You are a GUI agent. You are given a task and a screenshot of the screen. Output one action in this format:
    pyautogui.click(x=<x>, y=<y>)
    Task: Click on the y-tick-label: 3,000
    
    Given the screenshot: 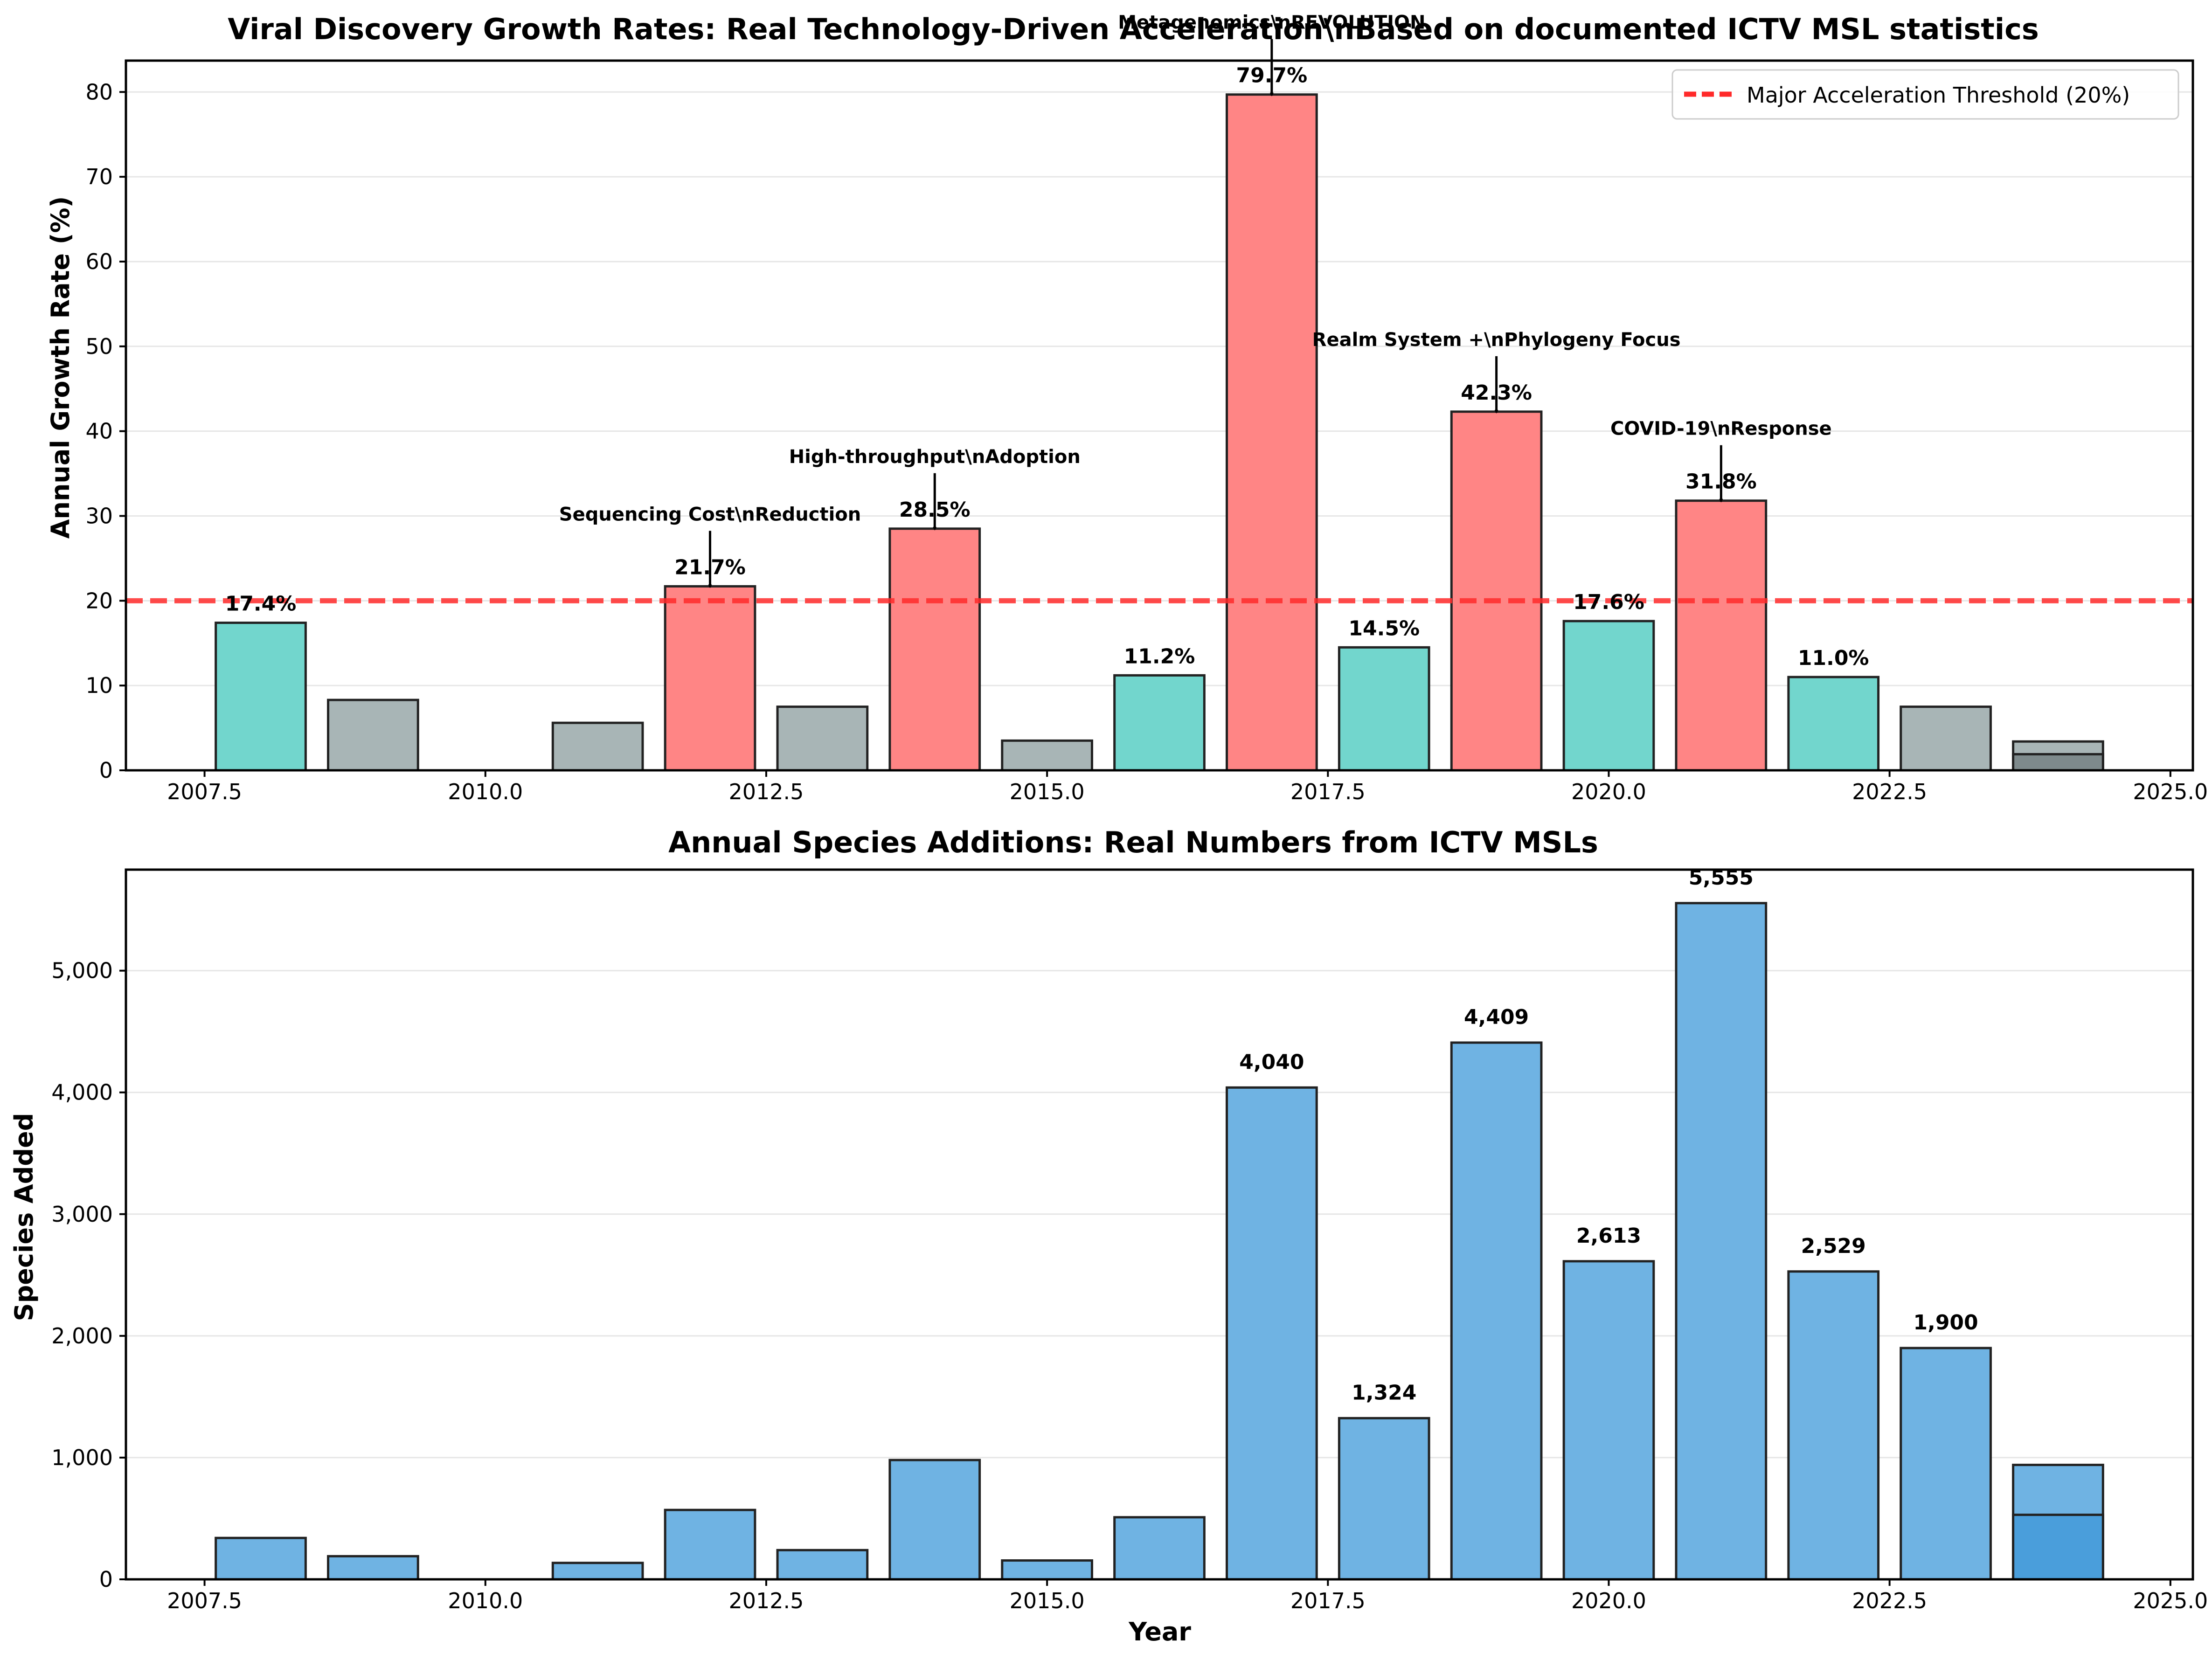 What is the action you would take?
    pyautogui.click(x=82, y=1214)
    